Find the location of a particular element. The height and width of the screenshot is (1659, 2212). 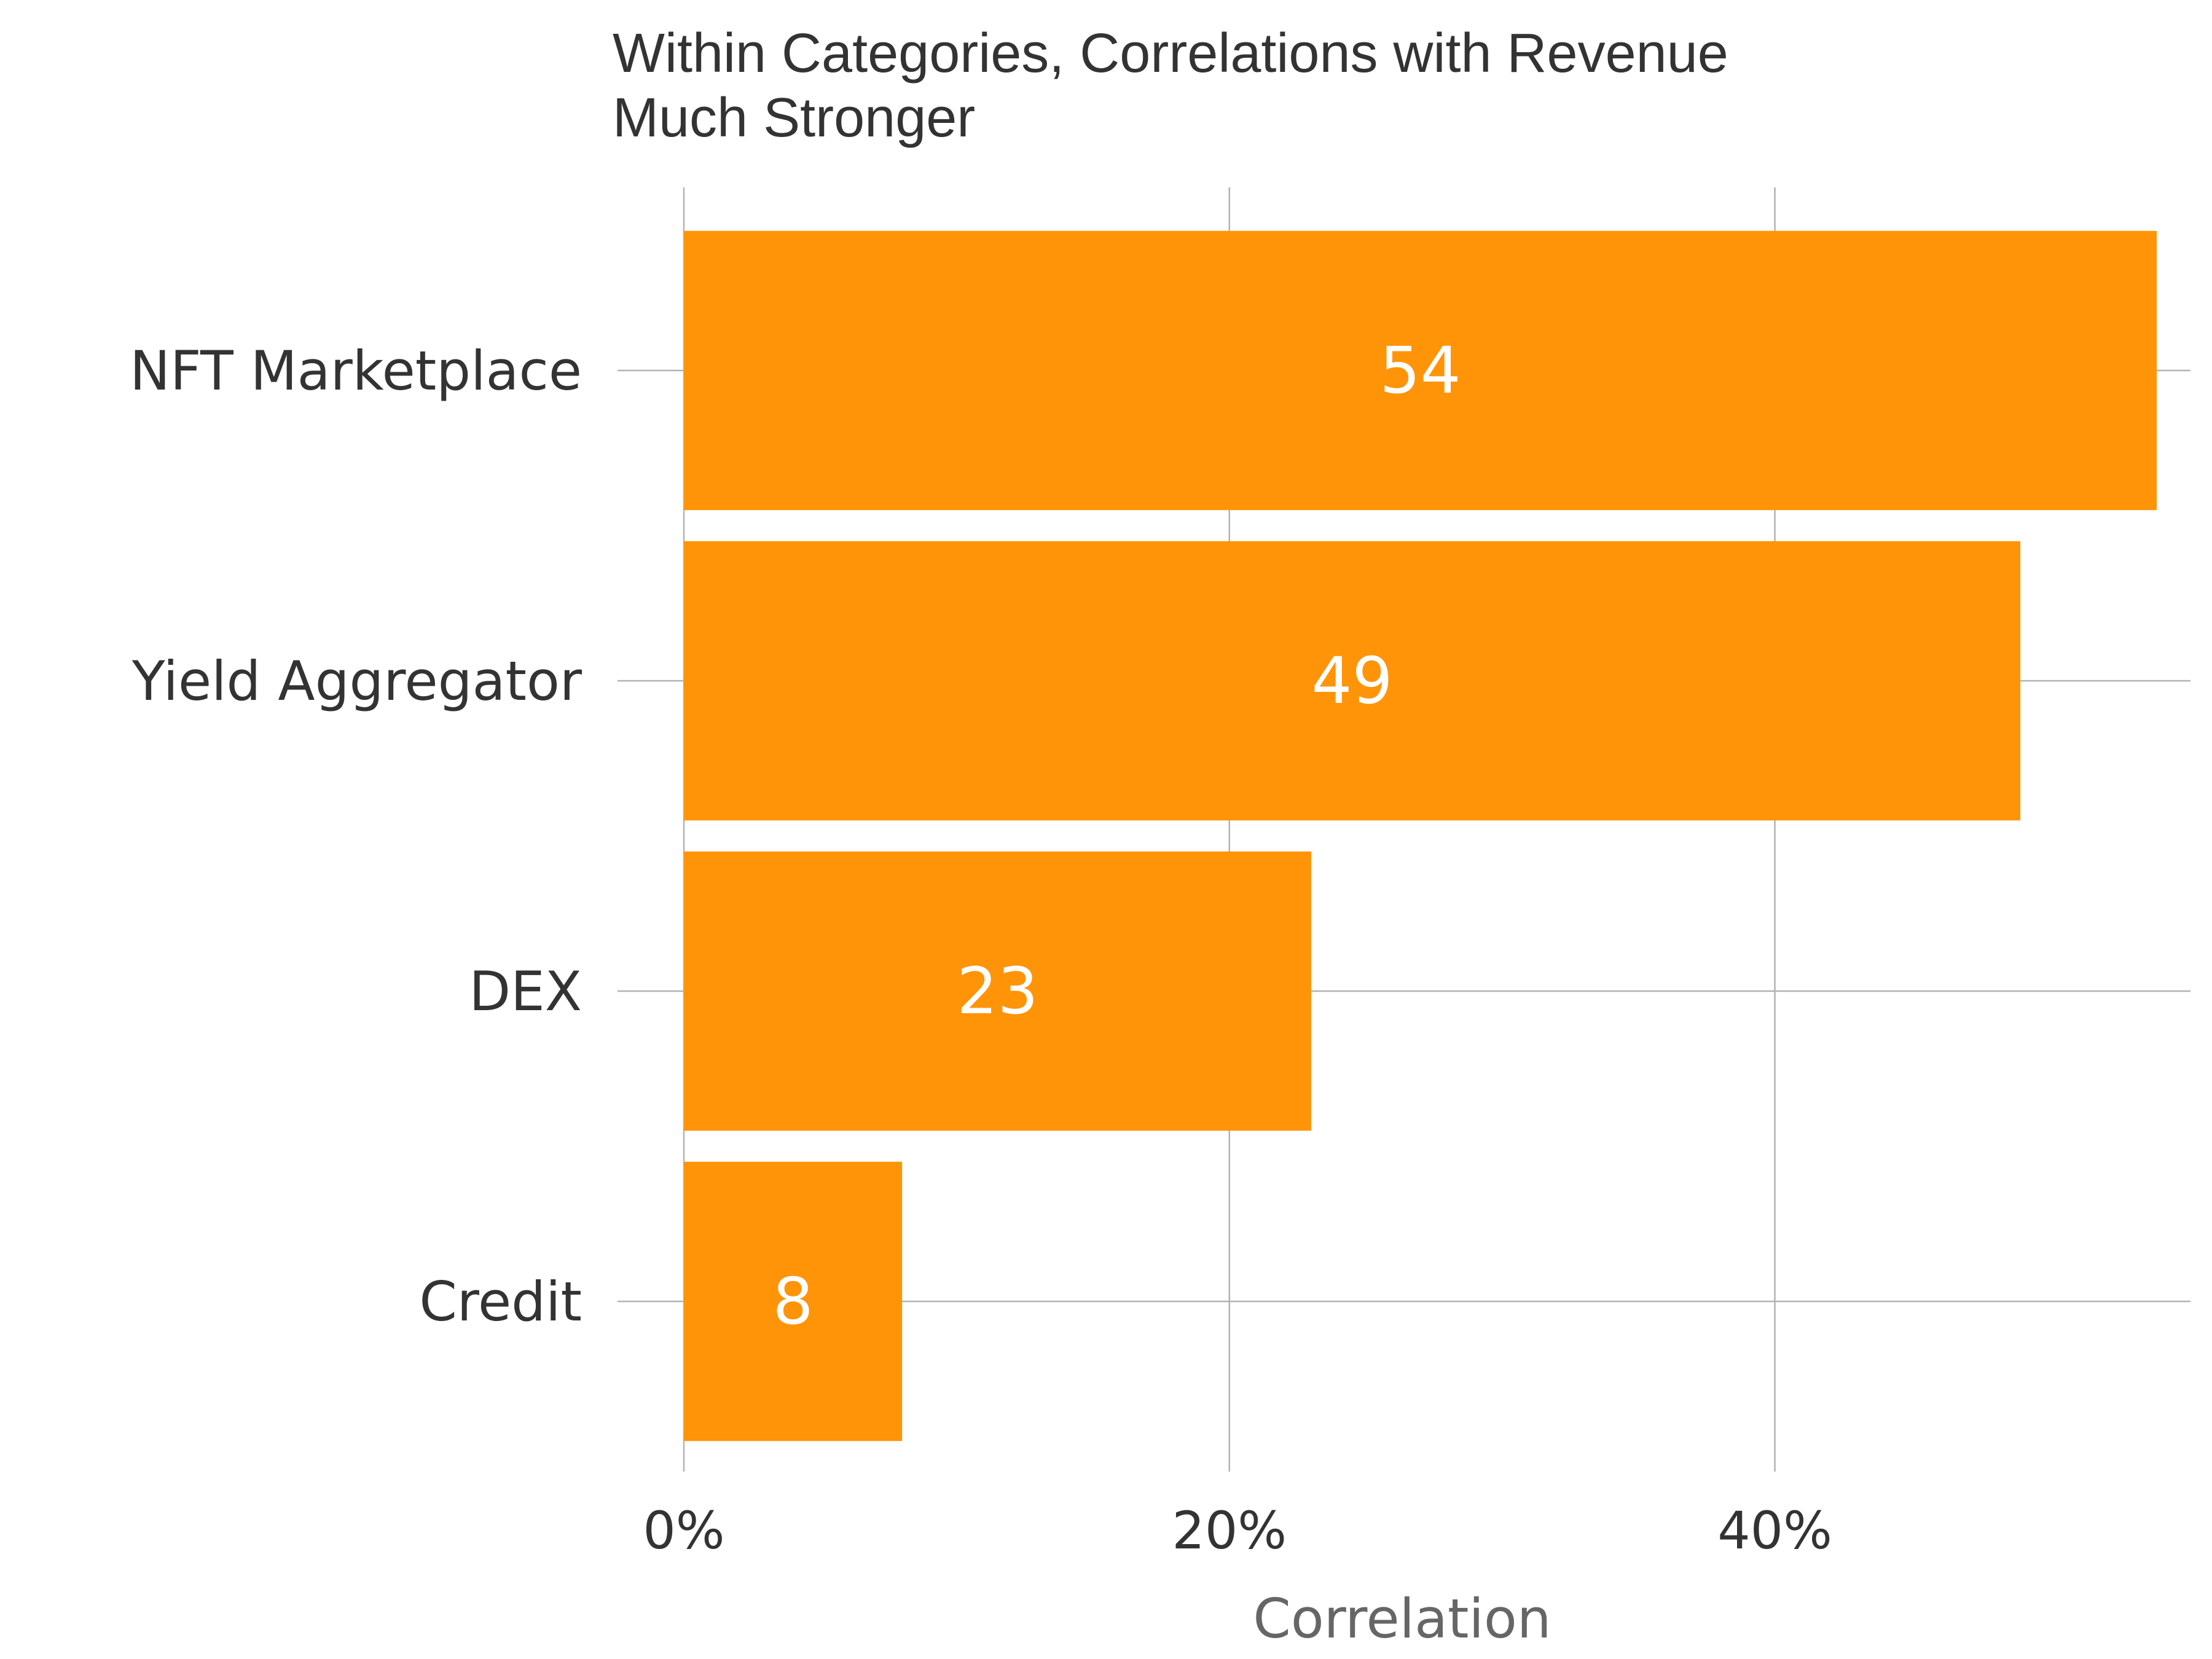

bar-value-label-1: 49 is located at coordinates (1351, 680).